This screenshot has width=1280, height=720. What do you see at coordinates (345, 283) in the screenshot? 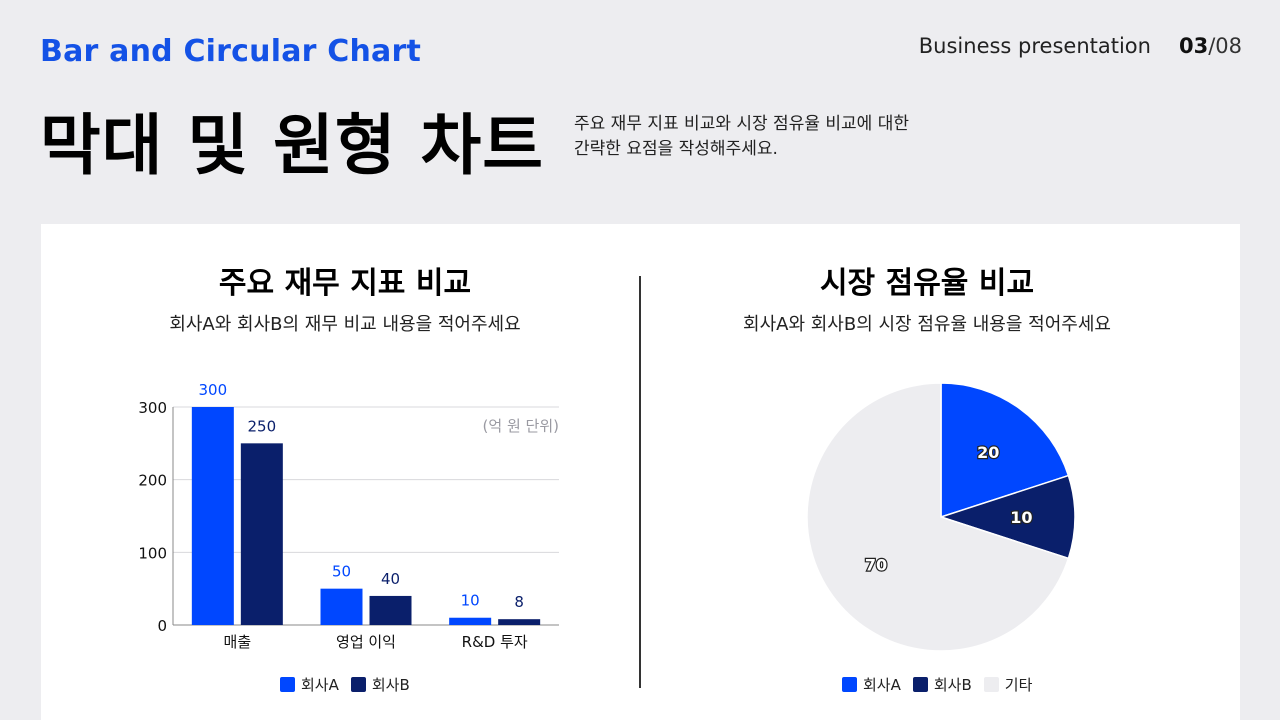
I see `bar-section-title: 주요 재무 지표 비교` at bounding box center [345, 283].